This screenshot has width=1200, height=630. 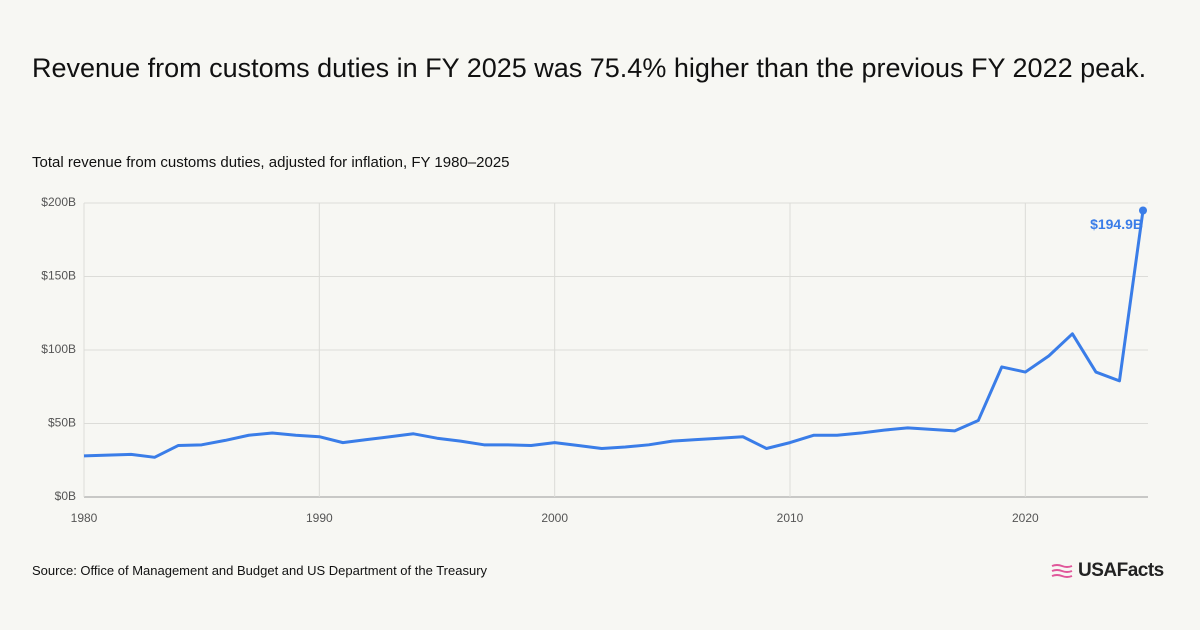 I want to click on y-tick-label: $0B, so click(x=65, y=496).